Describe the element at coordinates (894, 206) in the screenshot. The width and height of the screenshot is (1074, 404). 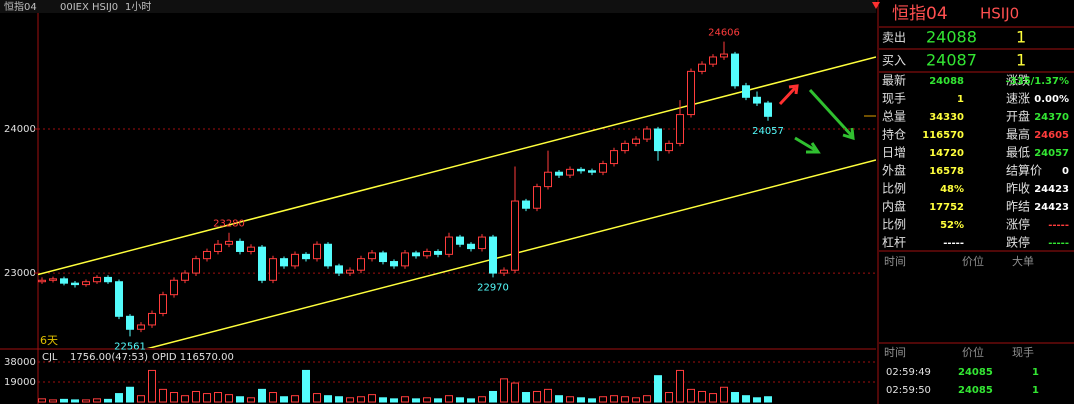
I see `quote-label: 内盘` at that location.